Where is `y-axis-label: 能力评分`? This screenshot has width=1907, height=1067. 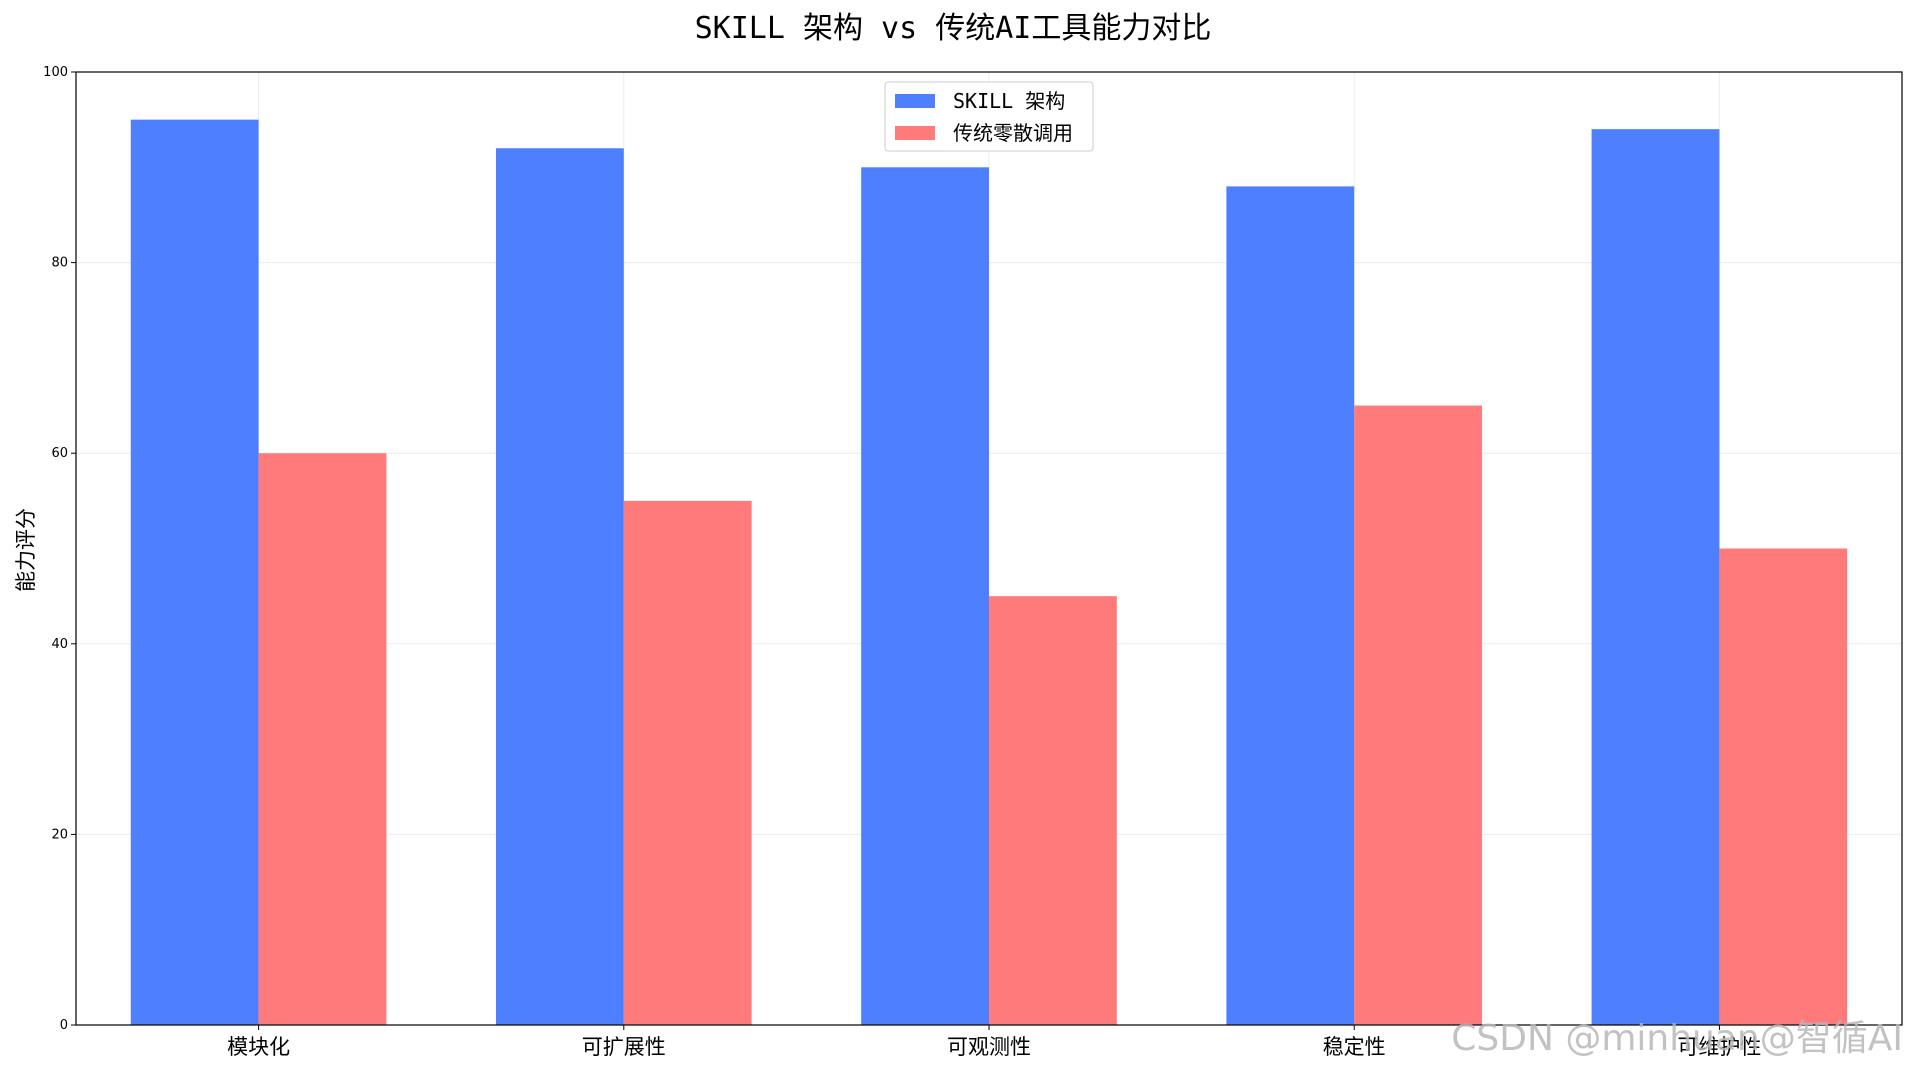
y-axis-label: 能力评分 is located at coordinates (26, 550).